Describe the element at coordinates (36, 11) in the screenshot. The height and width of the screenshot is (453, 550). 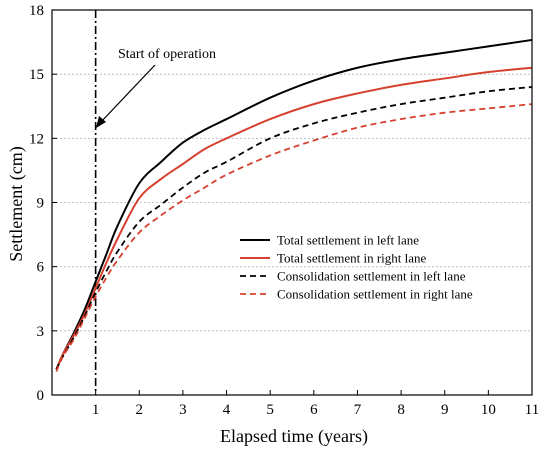
I see `y-tick-label: 18` at that location.